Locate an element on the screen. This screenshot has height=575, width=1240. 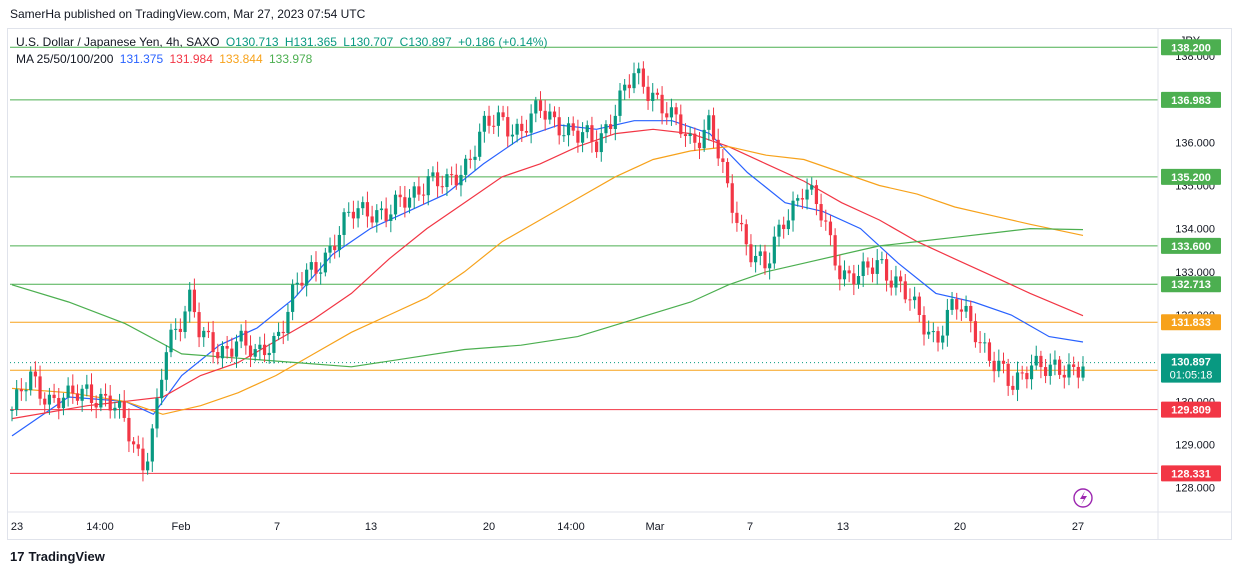
x-tick-label: 27 is located at coordinates (1078, 527).